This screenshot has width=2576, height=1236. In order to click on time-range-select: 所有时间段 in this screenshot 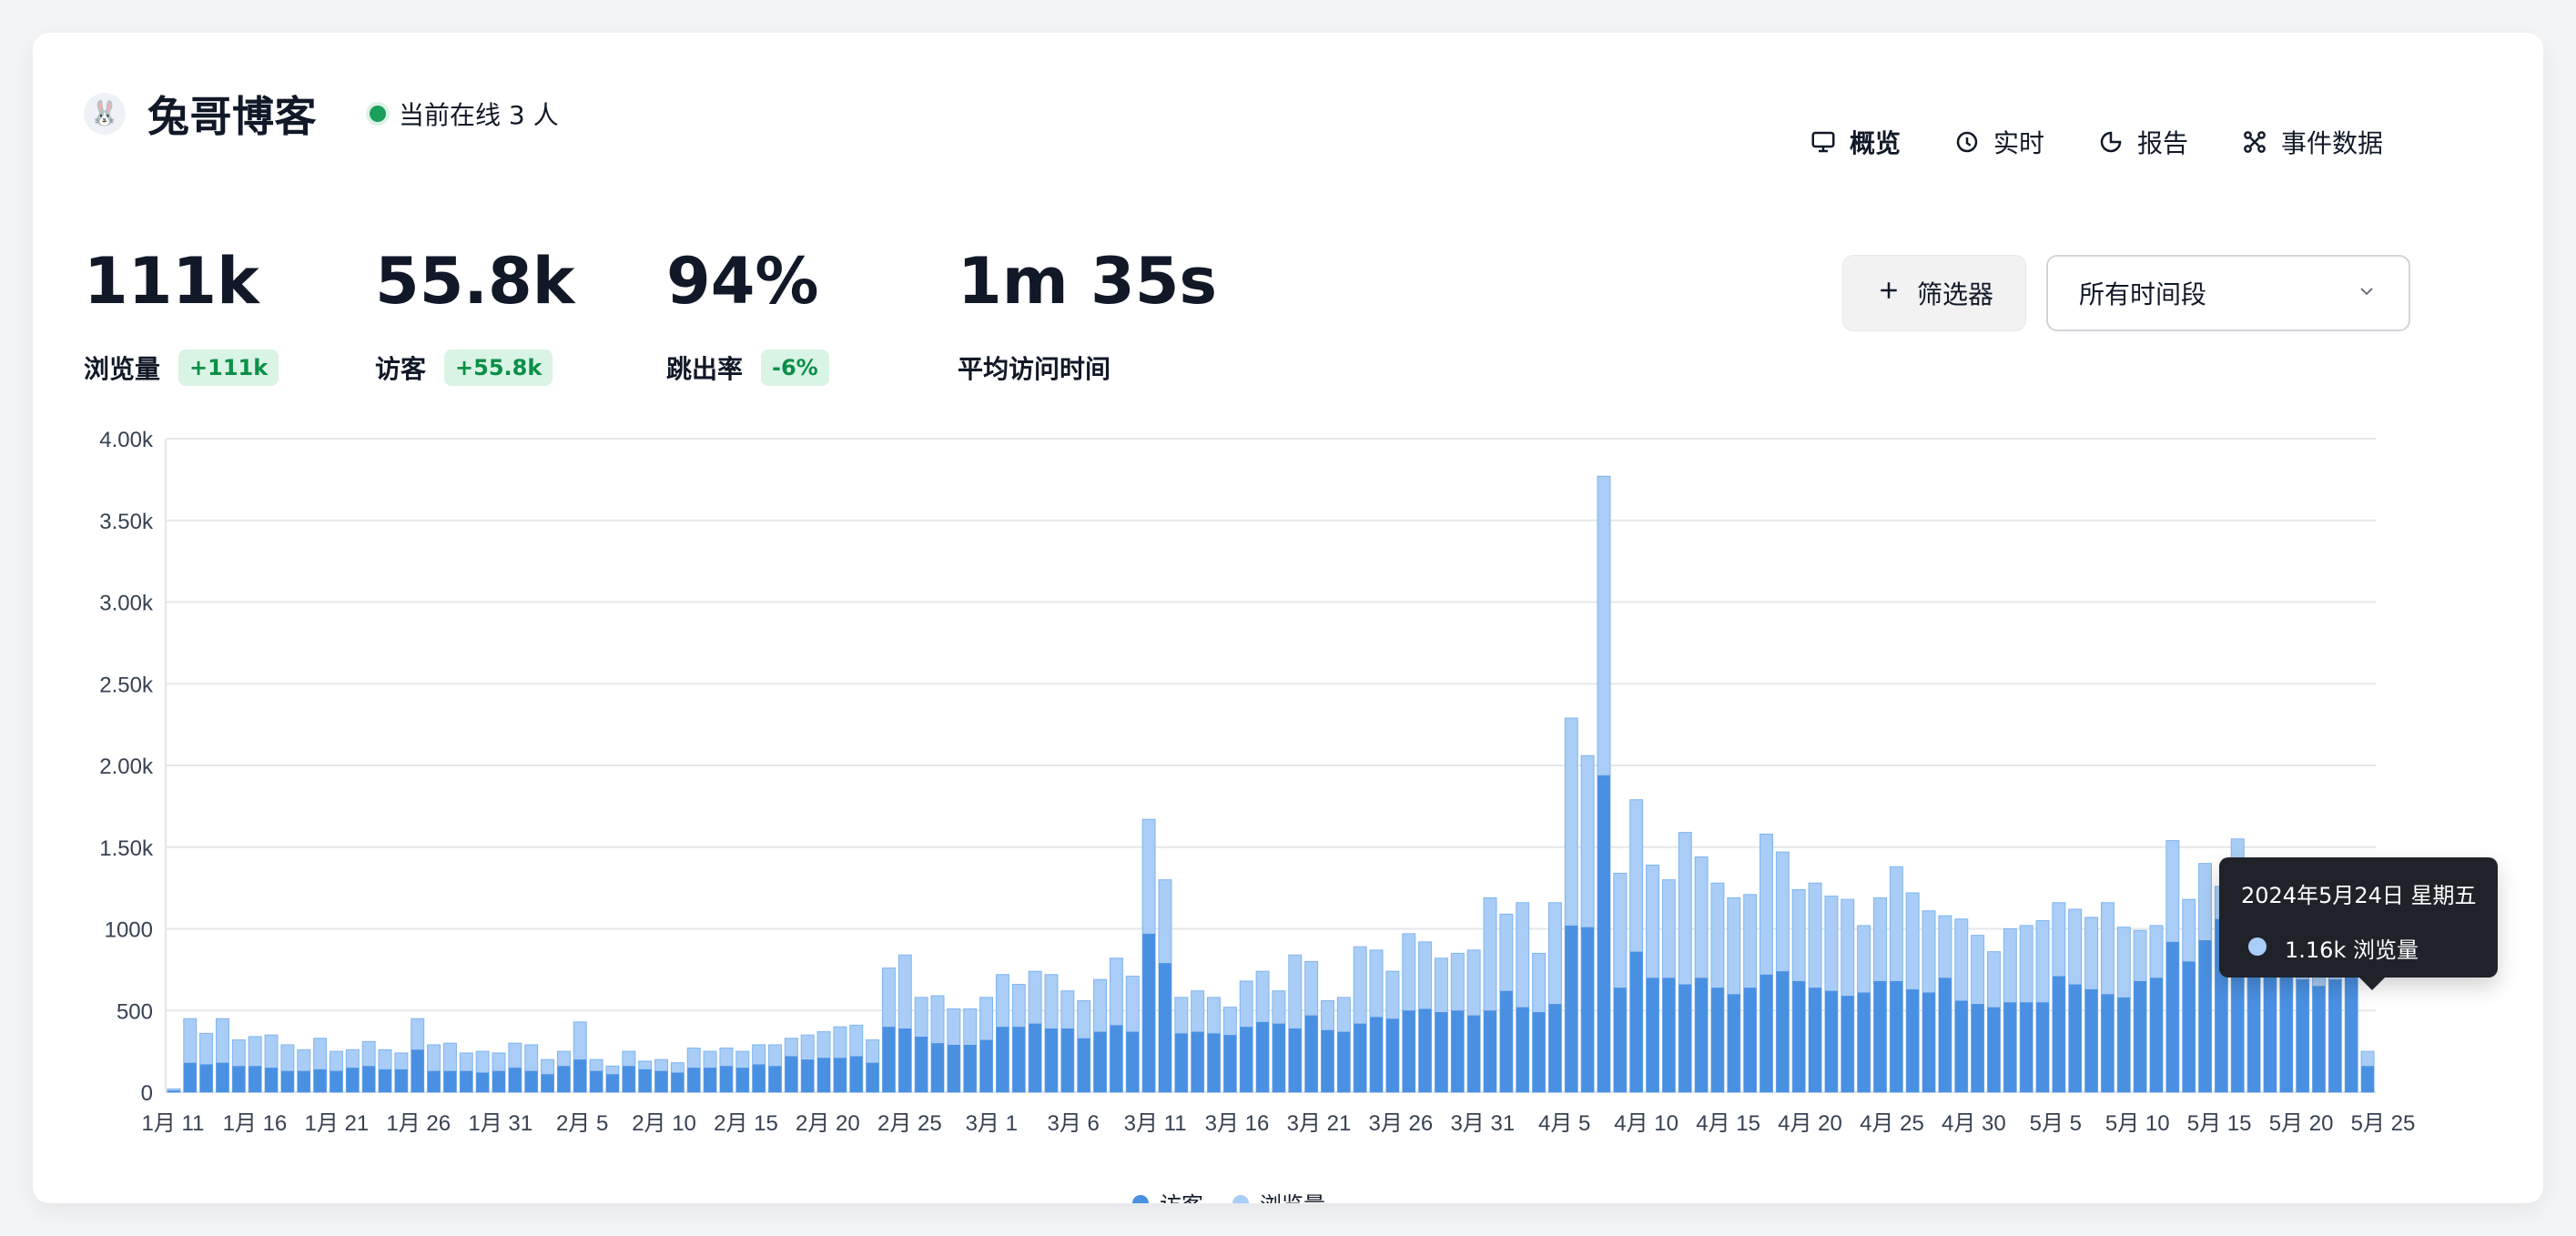, I will do `click(2228, 293)`.